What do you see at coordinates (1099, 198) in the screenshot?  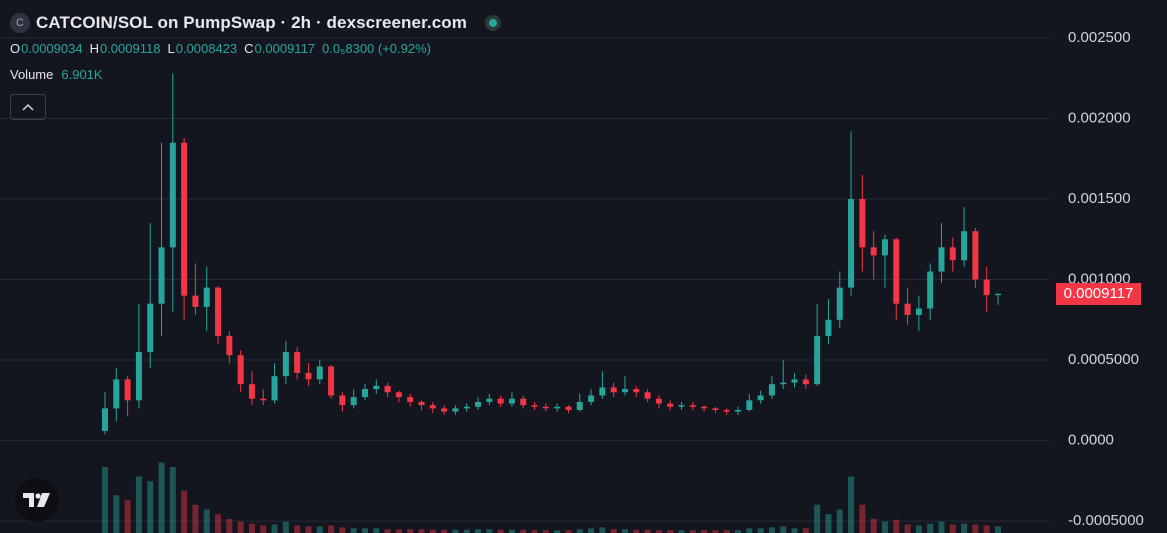 I see `y-tick-label: 0.001500` at bounding box center [1099, 198].